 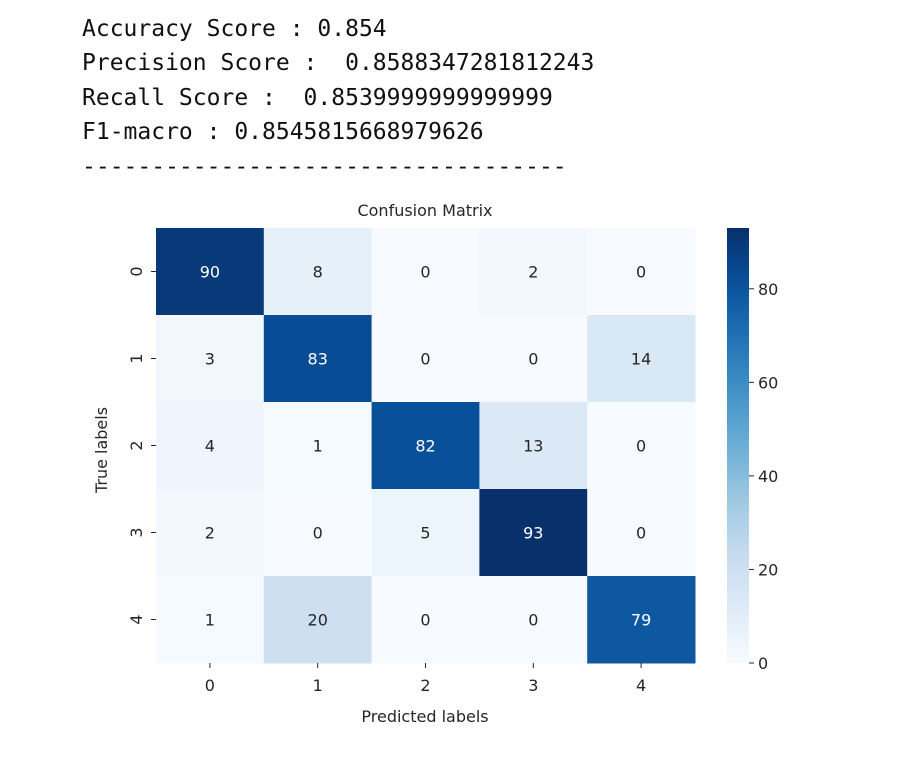 What do you see at coordinates (424, 210) in the screenshot?
I see `chart-title: Confusion Matrix` at bounding box center [424, 210].